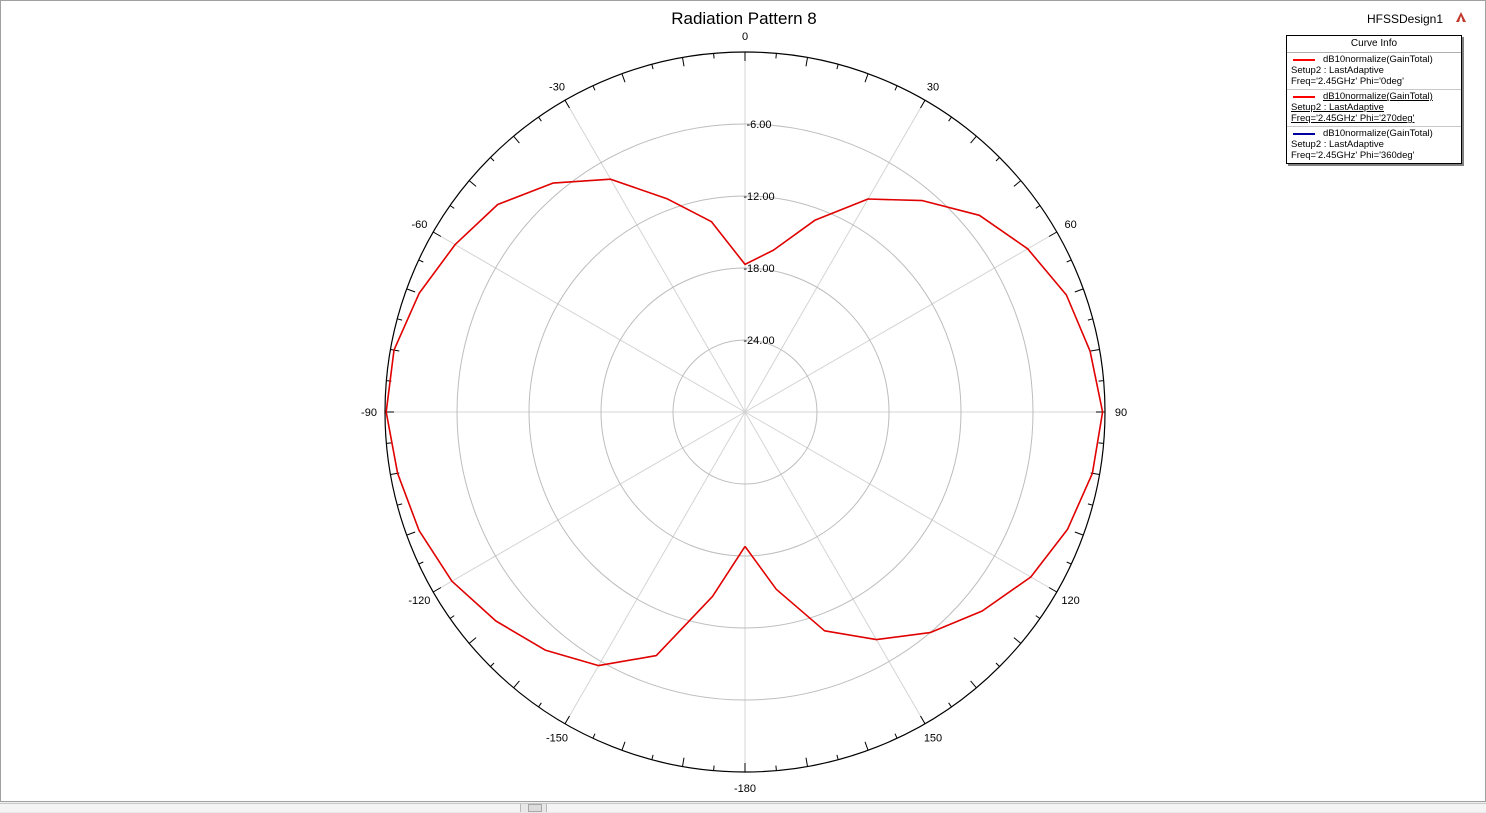 Image resolution: width=1486 pixels, height=813 pixels. I want to click on ring-gridline, so click(745, 412).